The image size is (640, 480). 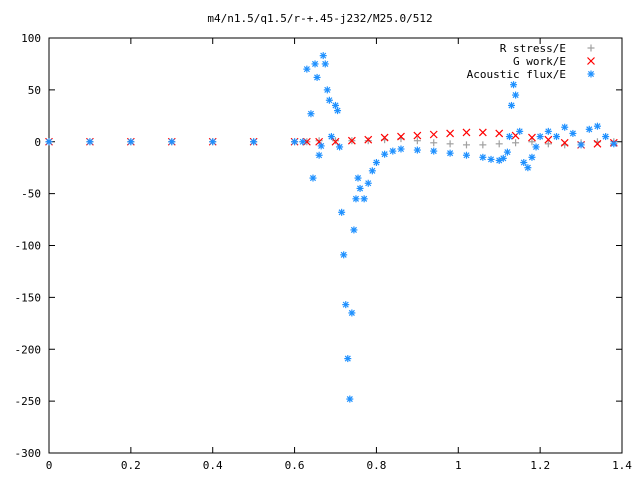 I want to click on x-tick-label: 0.2, so click(x=131, y=465).